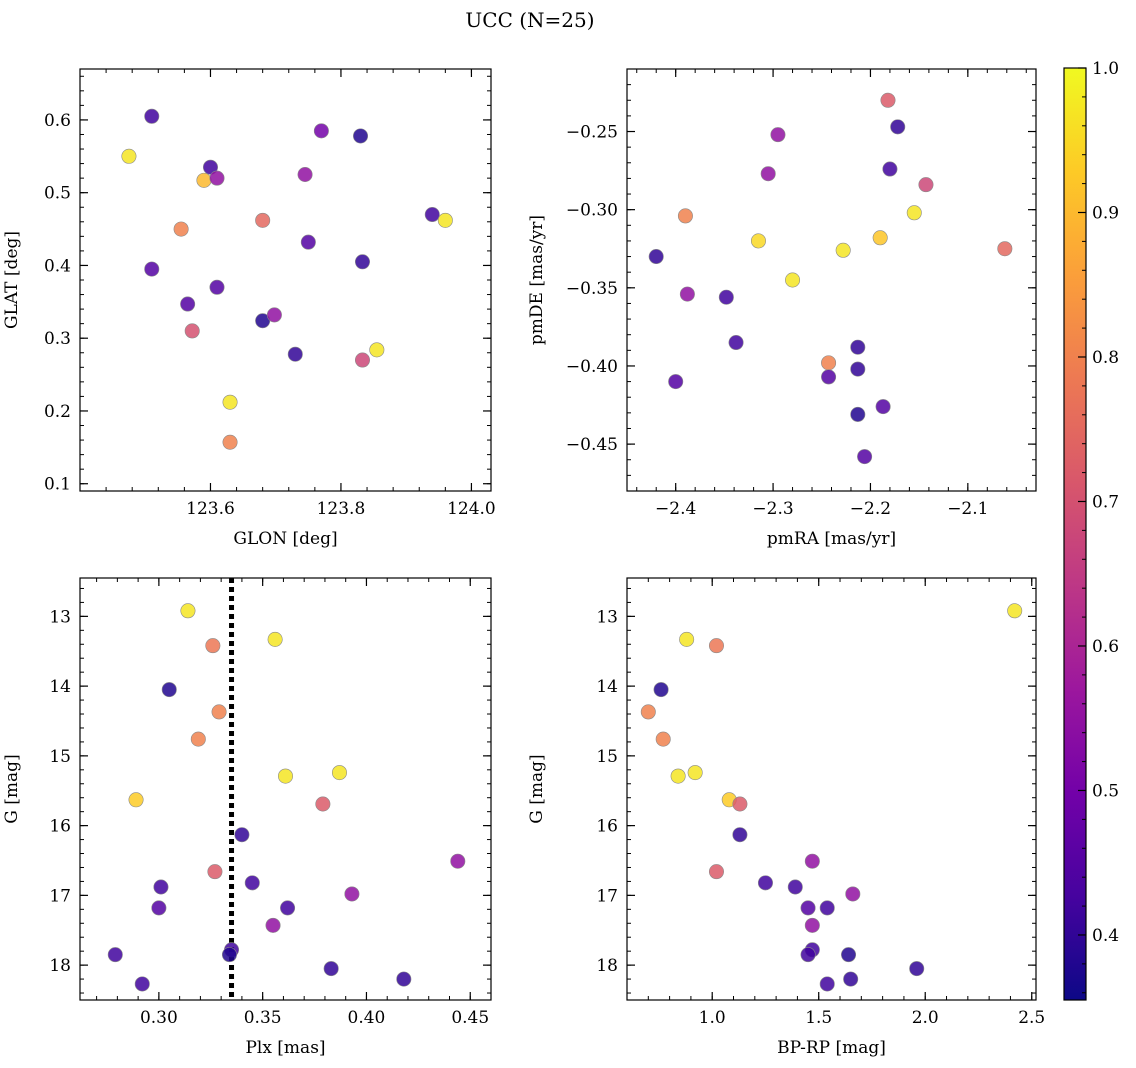 This screenshot has width=1136, height=1068. Describe the element at coordinates (1075, 534) in the screenshot. I see `colorbar-gradient` at that location.